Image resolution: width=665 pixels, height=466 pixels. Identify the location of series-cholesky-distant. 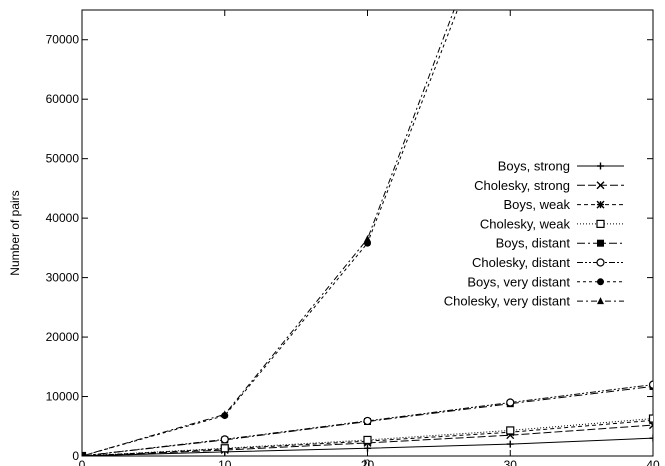
(367, 418).